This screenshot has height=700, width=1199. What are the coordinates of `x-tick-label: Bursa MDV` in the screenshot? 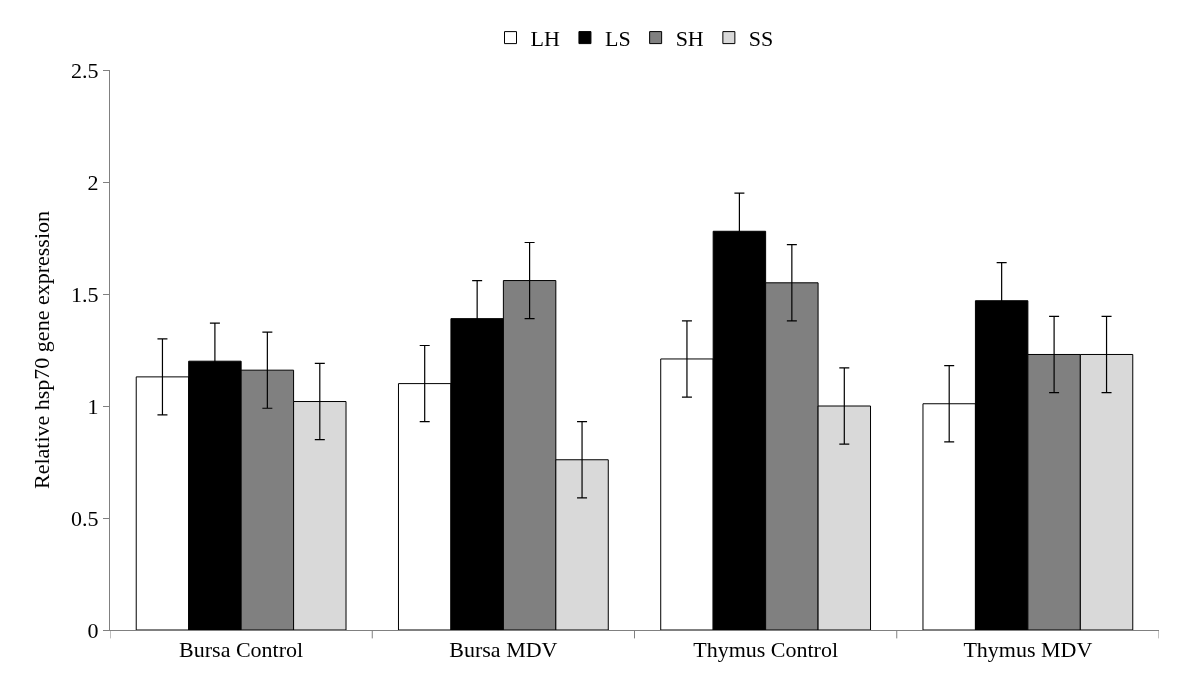 It's located at (503, 650).